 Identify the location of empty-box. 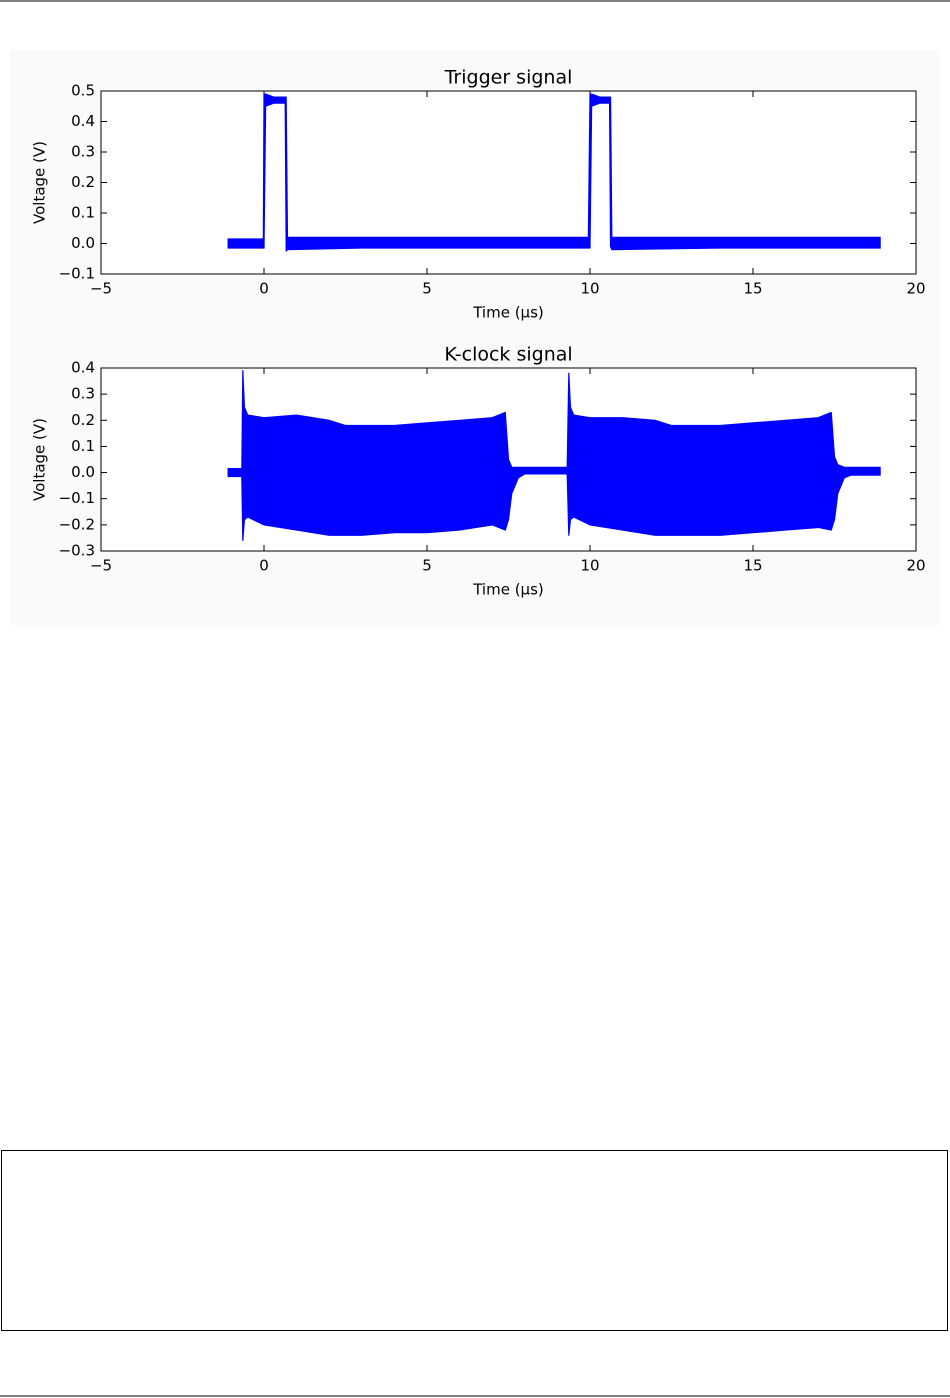
(474, 1240).